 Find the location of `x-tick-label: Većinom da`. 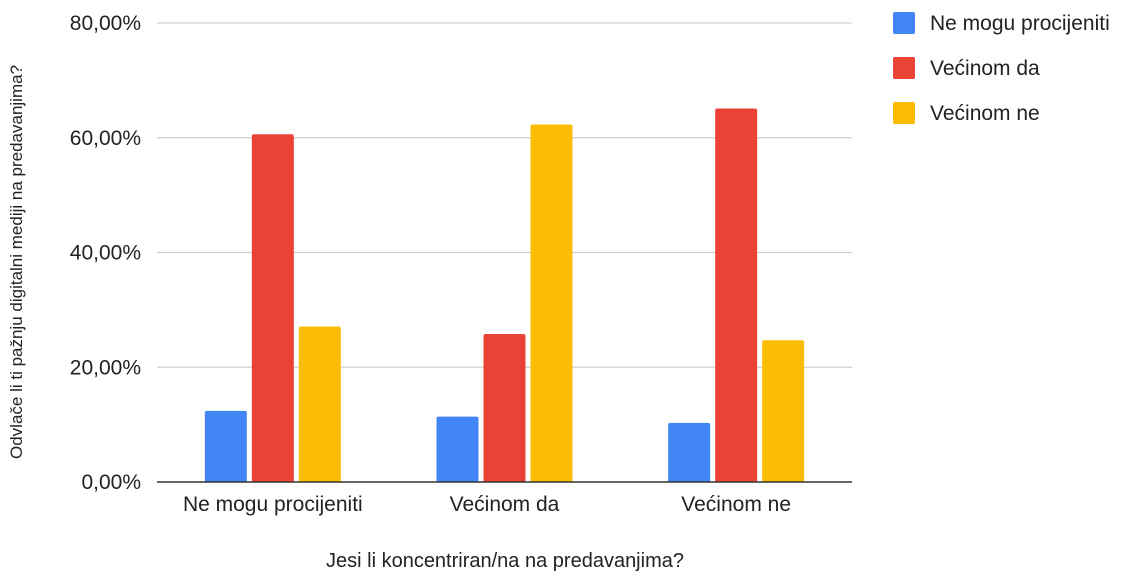

x-tick-label: Većinom da is located at coordinates (505, 504).